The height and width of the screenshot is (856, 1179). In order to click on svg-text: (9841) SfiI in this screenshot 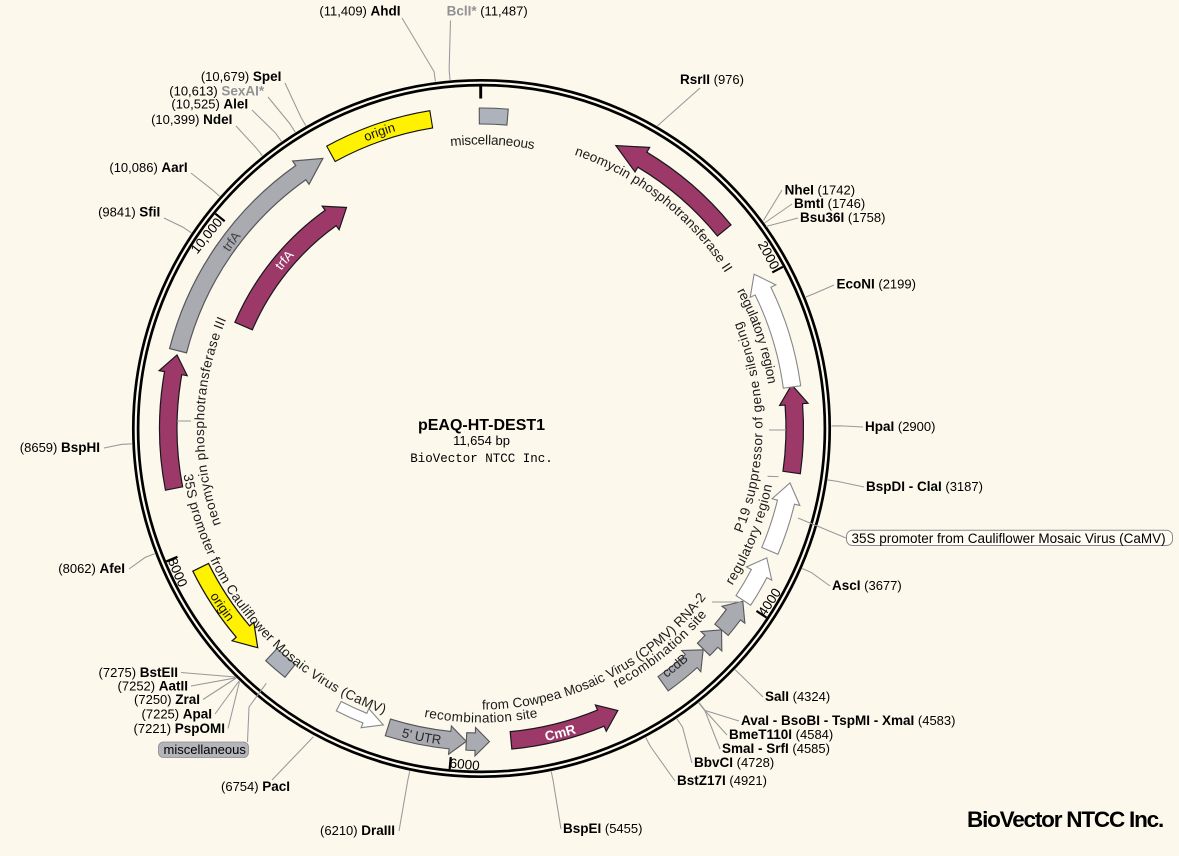, I will do `click(129, 212)`.